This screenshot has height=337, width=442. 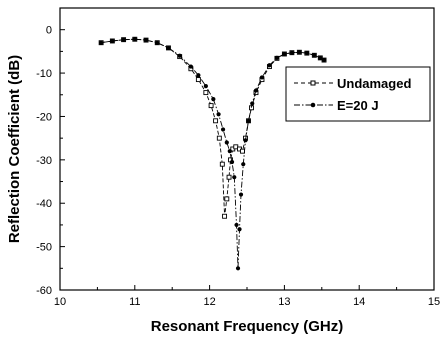 What do you see at coordinates (49, 31) in the screenshot?
I see `y-tick-label: 0` at bounding box center [49, 31].